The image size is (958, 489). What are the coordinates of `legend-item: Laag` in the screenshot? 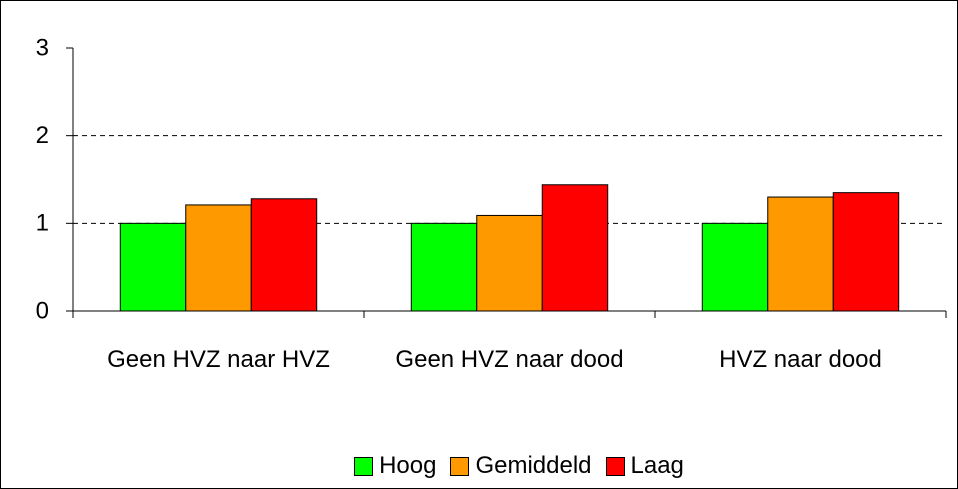 It's located at (644, 466).